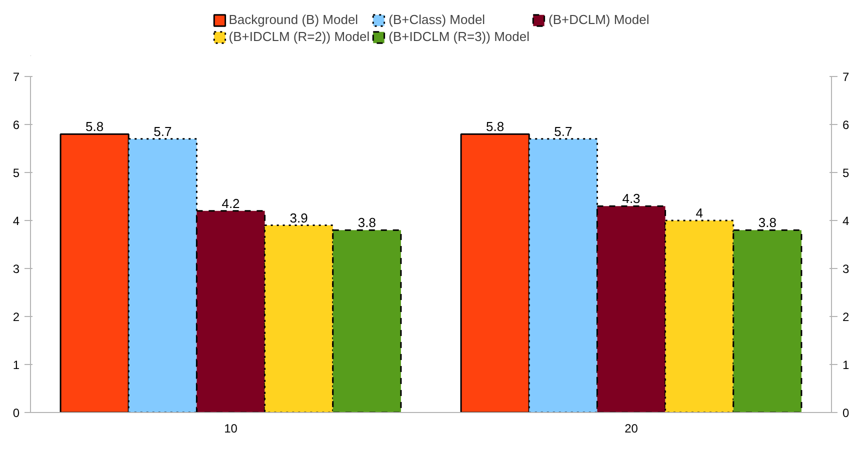 The height and width of the screenshot is (452, 861). Describe the element at coordinates (16, 365) in the screenshot. I see `y-tick-label: 1` at that location.